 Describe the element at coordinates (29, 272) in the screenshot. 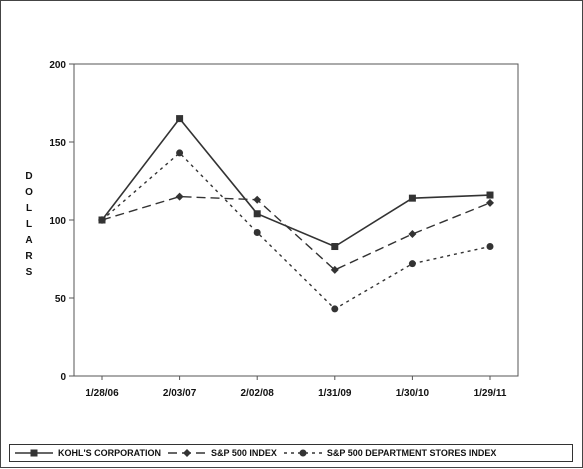

I see `y-axis-label-letter: S` at that location.